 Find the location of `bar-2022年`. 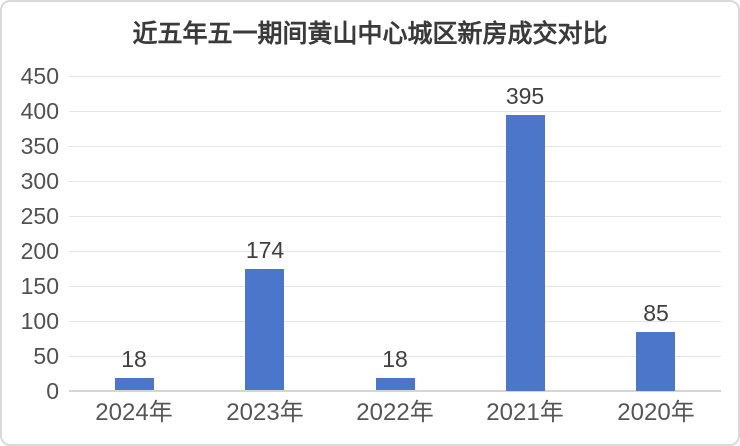

bar-2022年 is located at coordinates (395, 384).